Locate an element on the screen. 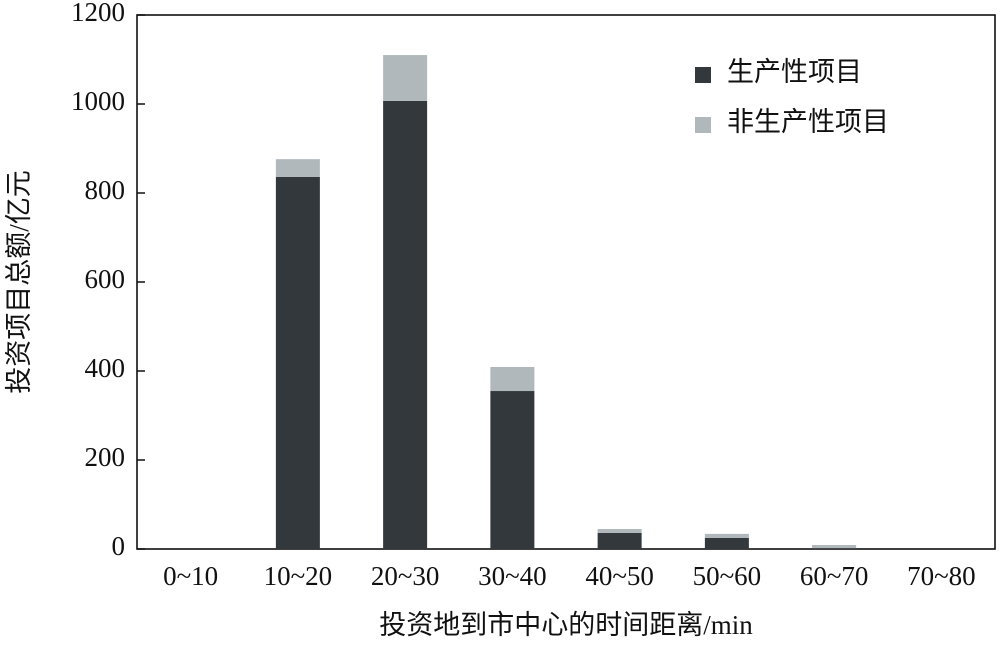 Image resolution: width=1000 pixels, height=647 pixels. legend-label: 非生产性项目 is located at coordinates (808, 122).